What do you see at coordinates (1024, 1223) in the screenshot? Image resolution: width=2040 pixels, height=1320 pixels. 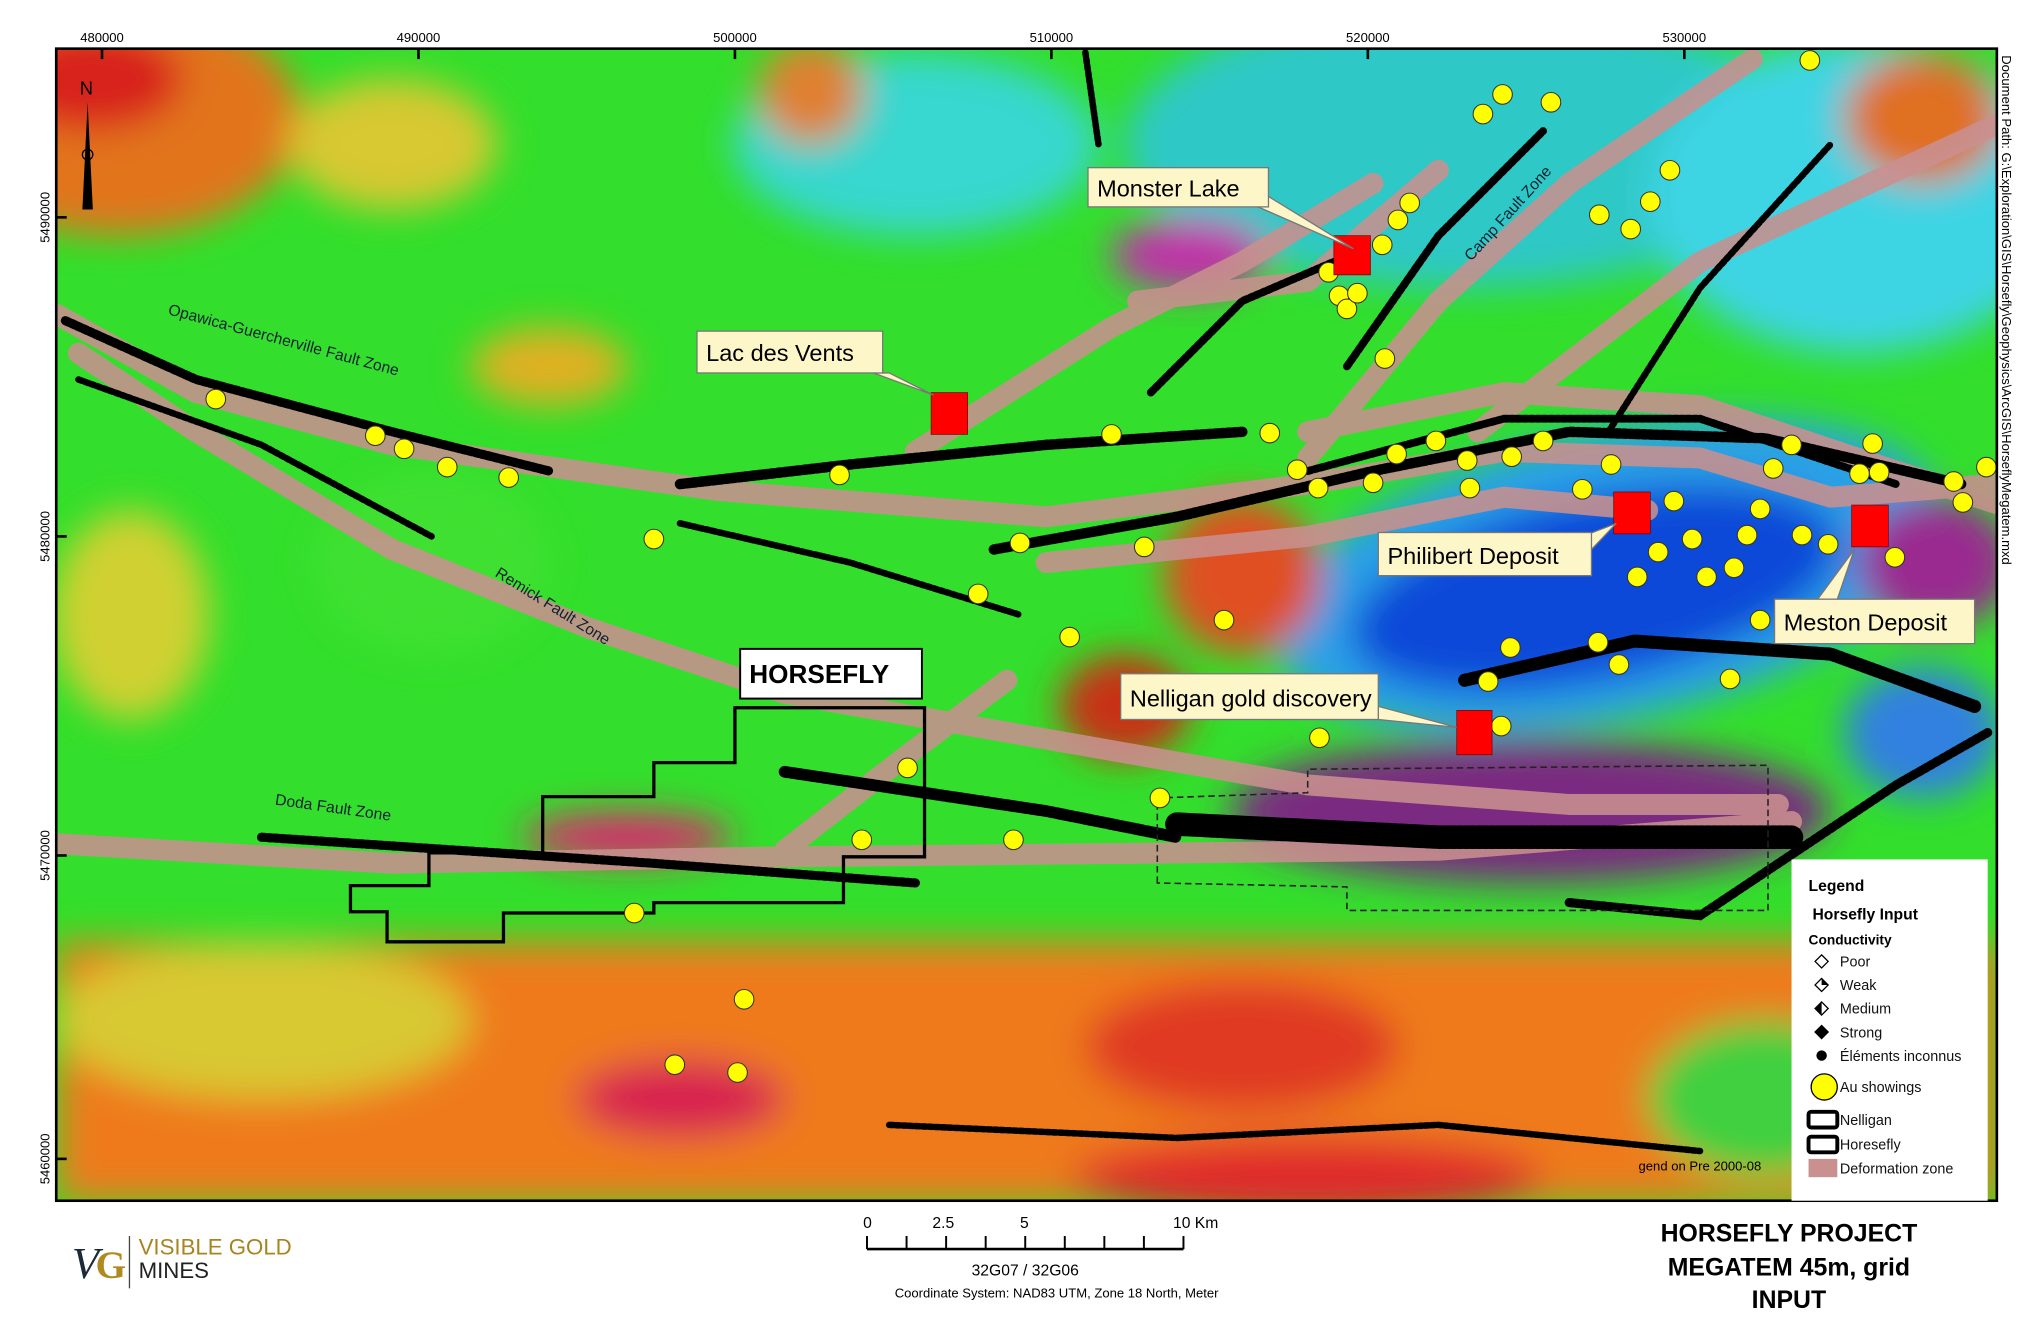 I see `svg-text: 5` at bounding box center [1024, 1223].